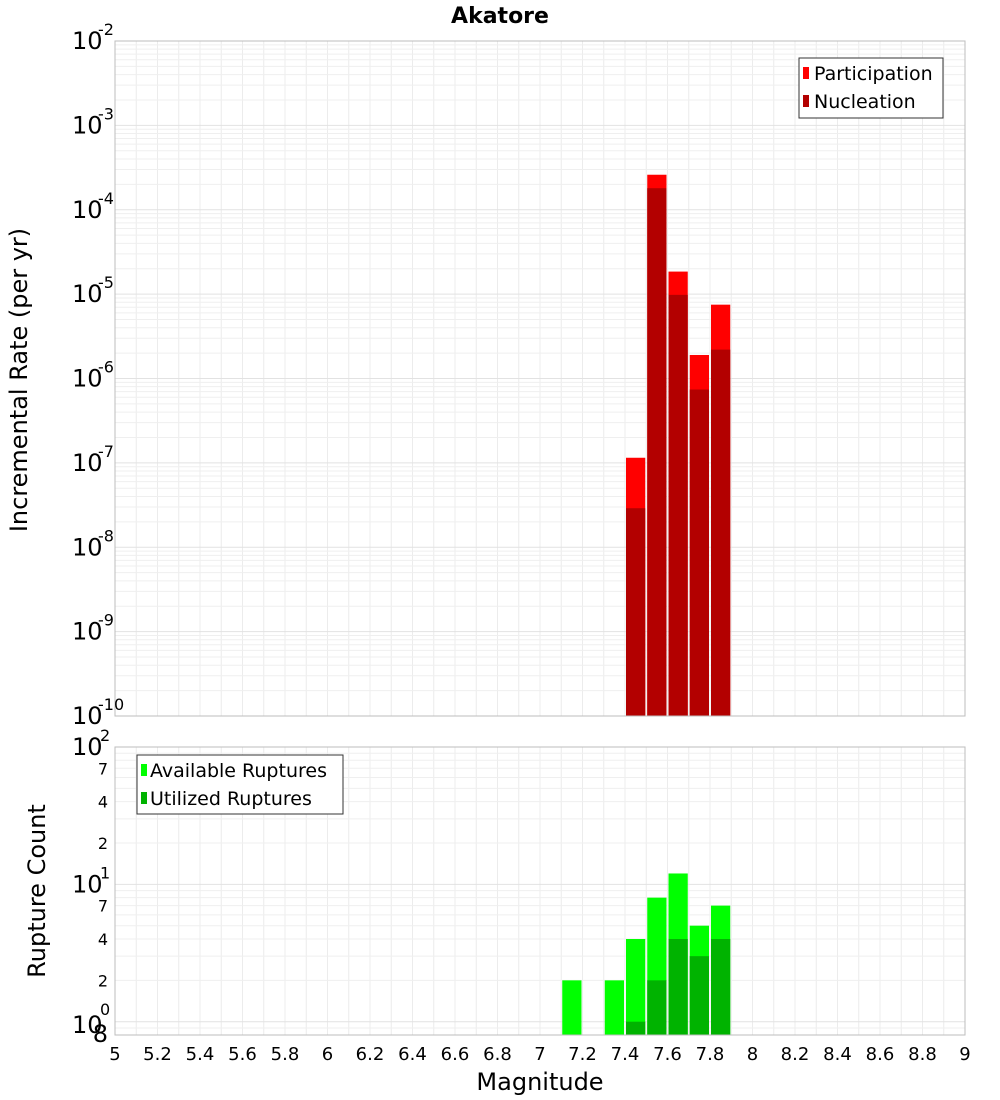 This screenshot has width=1000, height=1100. What do you see at coordinates (370, 1054) in the screenshot?
I see `x-tick-label: 6.2` at bounding box center [370, 1054].